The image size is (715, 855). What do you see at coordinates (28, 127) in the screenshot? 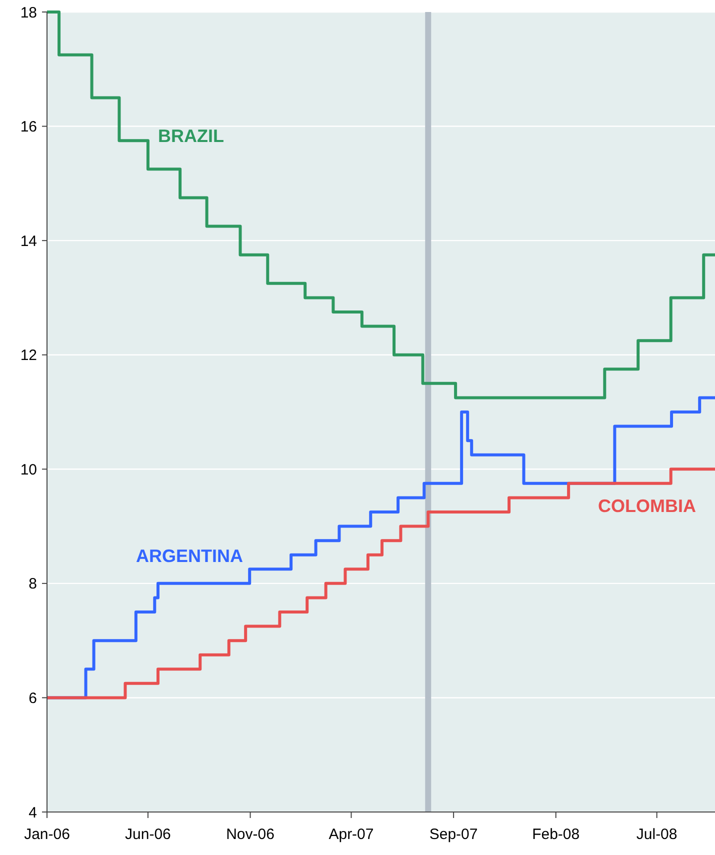
I see `y-tick-label: 16` at bounding box center [28, 127].